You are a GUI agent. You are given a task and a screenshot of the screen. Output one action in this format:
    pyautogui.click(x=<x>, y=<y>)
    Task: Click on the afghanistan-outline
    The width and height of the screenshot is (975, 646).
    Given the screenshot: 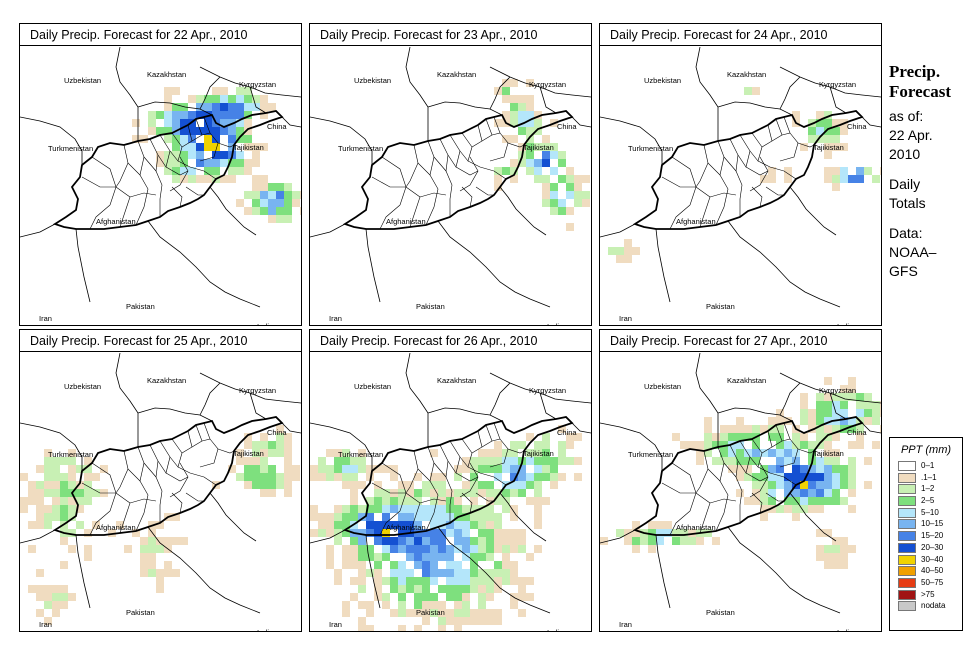 What is the action you would take?
    pyautogui.click(x=458, y=170)
    